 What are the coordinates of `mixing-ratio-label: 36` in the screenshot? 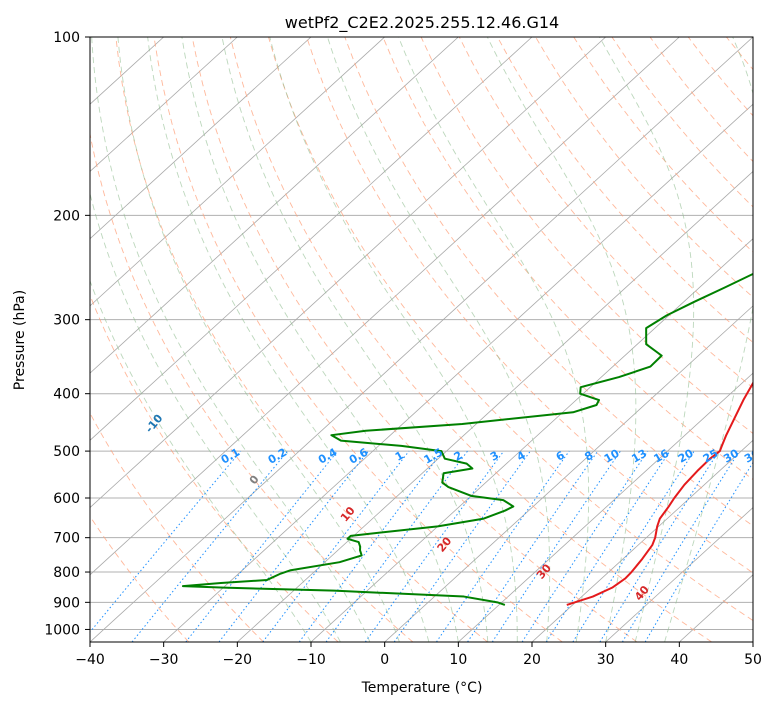 It's located at (752, 456).